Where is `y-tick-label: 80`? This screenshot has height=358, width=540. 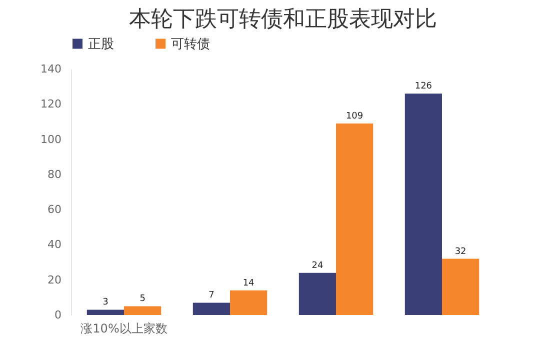 y-tick-label: 80 is located at coordinates (55, 174).